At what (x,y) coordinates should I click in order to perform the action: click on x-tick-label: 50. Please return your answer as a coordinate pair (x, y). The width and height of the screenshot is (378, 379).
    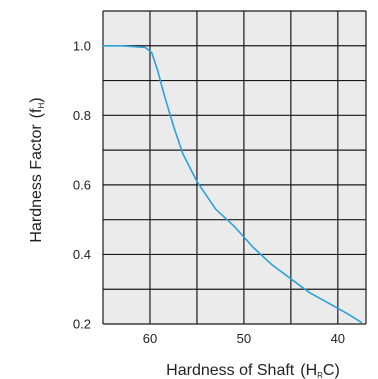
    Looking at the image, I should click on (244, 338).